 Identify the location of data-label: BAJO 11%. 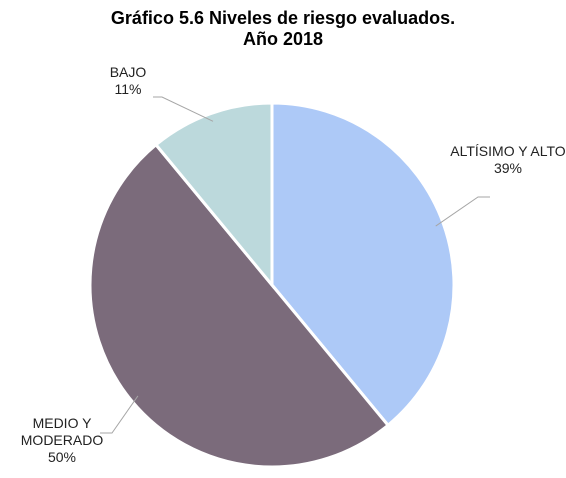
(128, 81).